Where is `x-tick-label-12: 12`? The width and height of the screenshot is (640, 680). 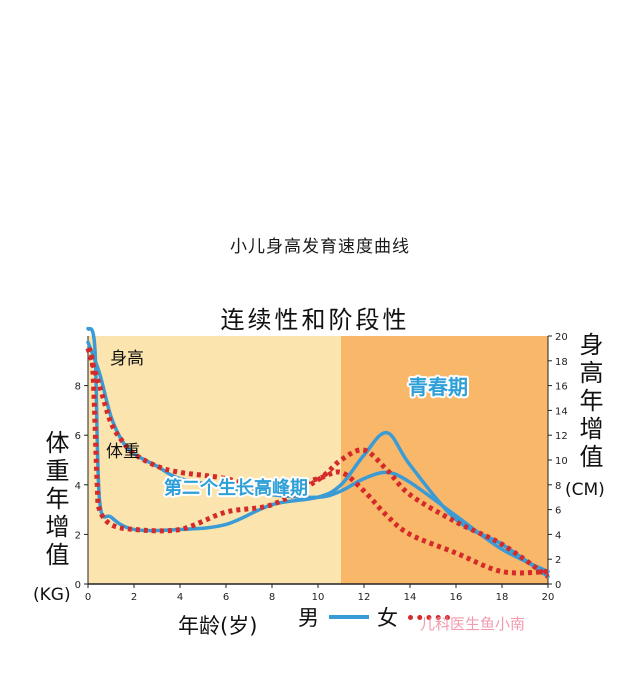 x-tick-label-12: 12 is located at coordinates (364, 597).